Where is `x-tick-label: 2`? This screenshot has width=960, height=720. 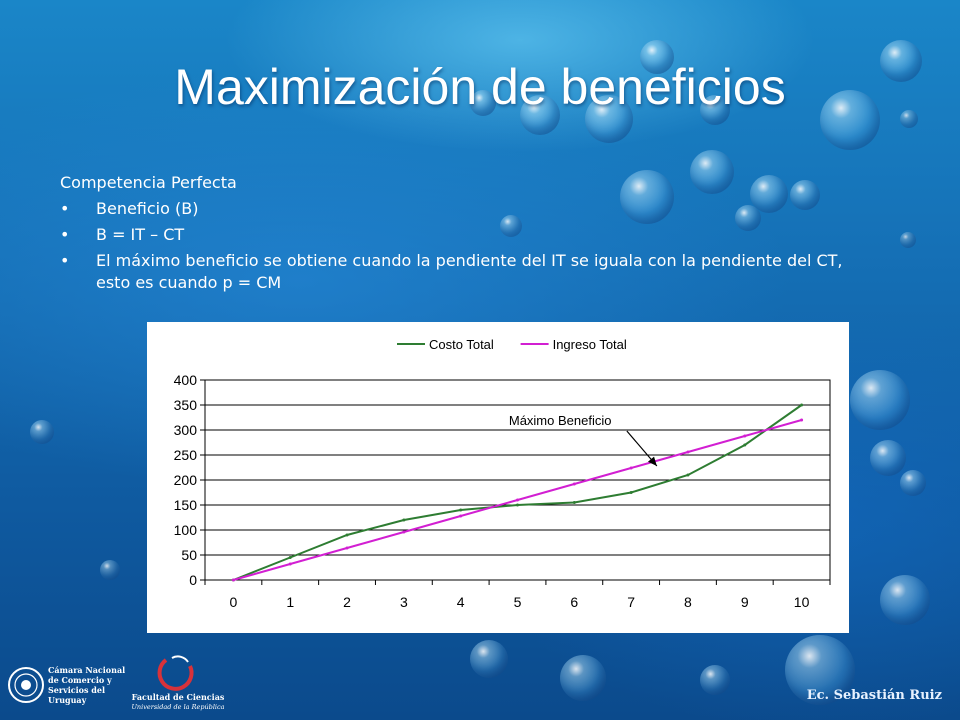 x-tick-label: 2 is located at coordinates (347, 602).